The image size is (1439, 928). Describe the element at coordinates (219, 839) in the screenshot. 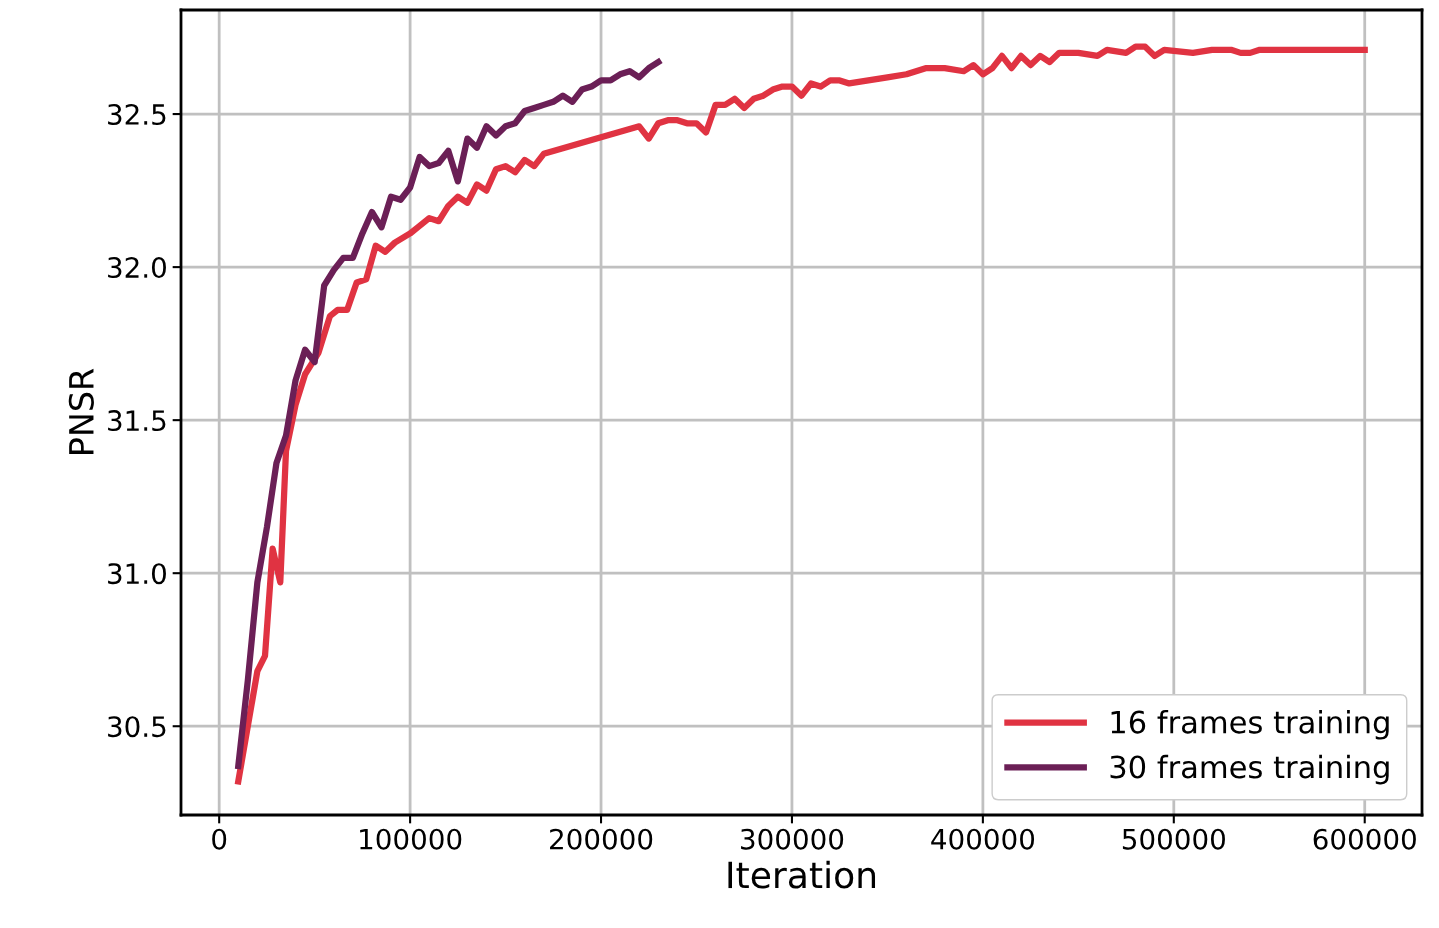

I see `x-tick-label: 0` at that location.